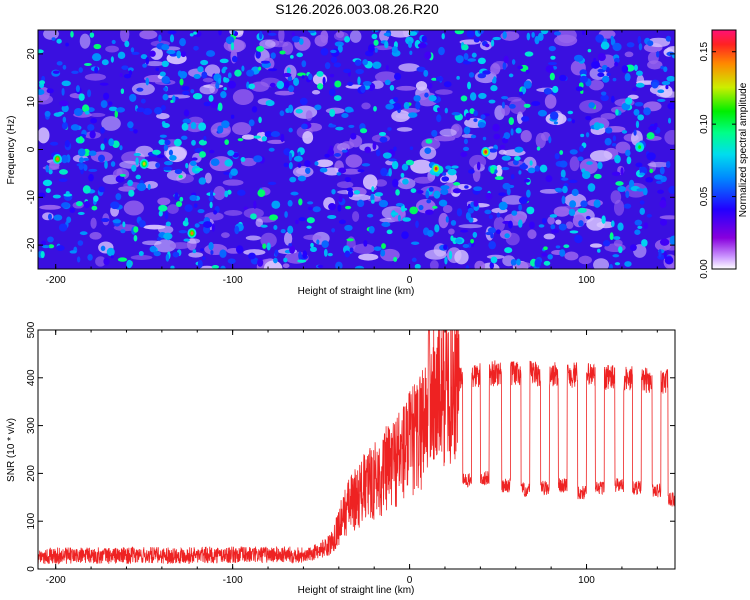 The height and width of the screenshot is (600, 750). What do you see at coordinates (31, 329) in the screenshot?
I see `y-tick-label: 500` at bounding box center [31, 329].